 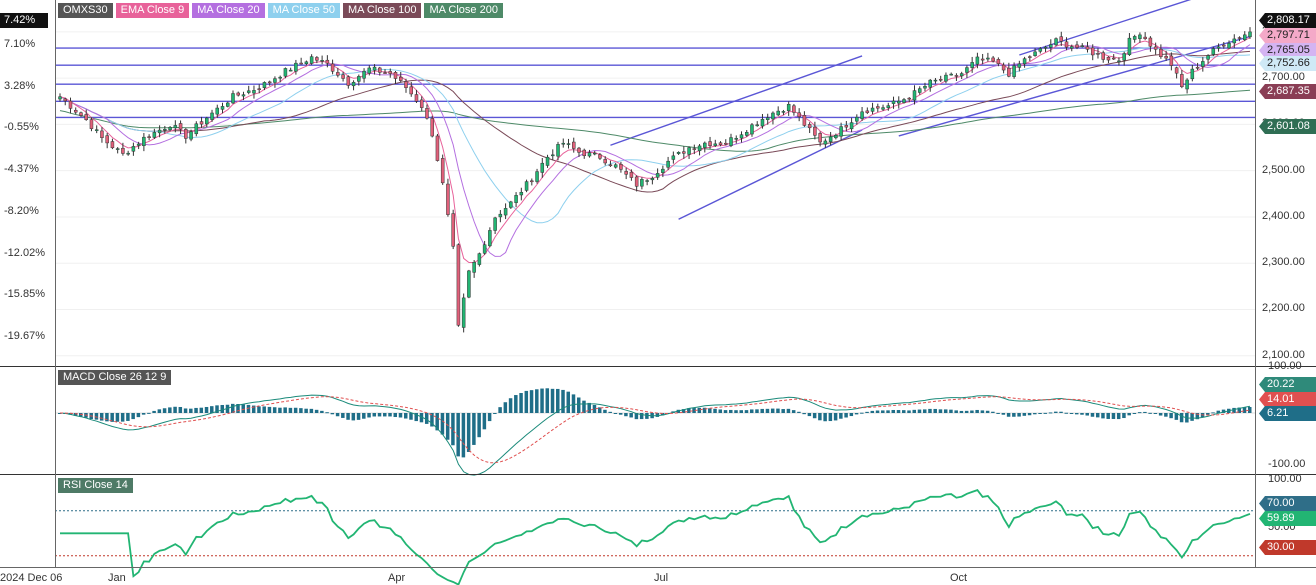 I want to click on macd-signal-line, so click(x=655, y=430).